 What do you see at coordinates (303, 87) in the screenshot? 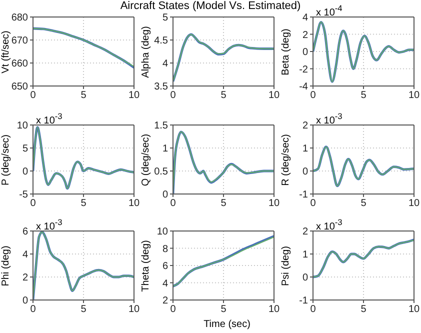
I see `y-tick-label: -4` at bounding box center [303, 87].